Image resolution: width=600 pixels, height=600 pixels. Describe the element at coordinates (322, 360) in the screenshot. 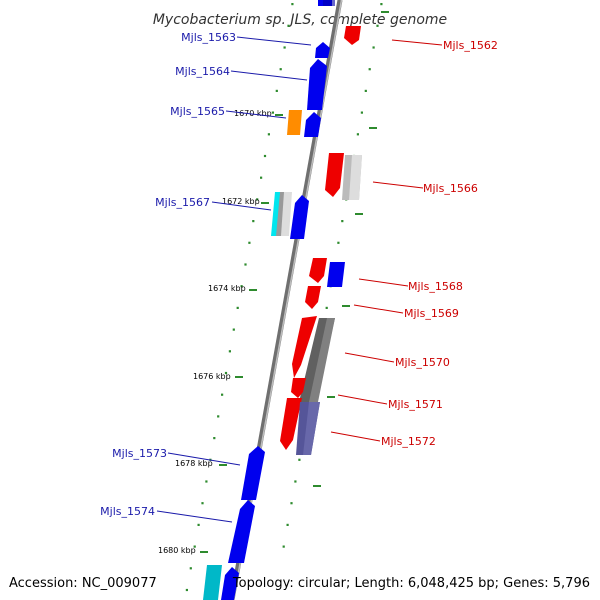

I see `gene-mjls-1570-gray-light` at that location.